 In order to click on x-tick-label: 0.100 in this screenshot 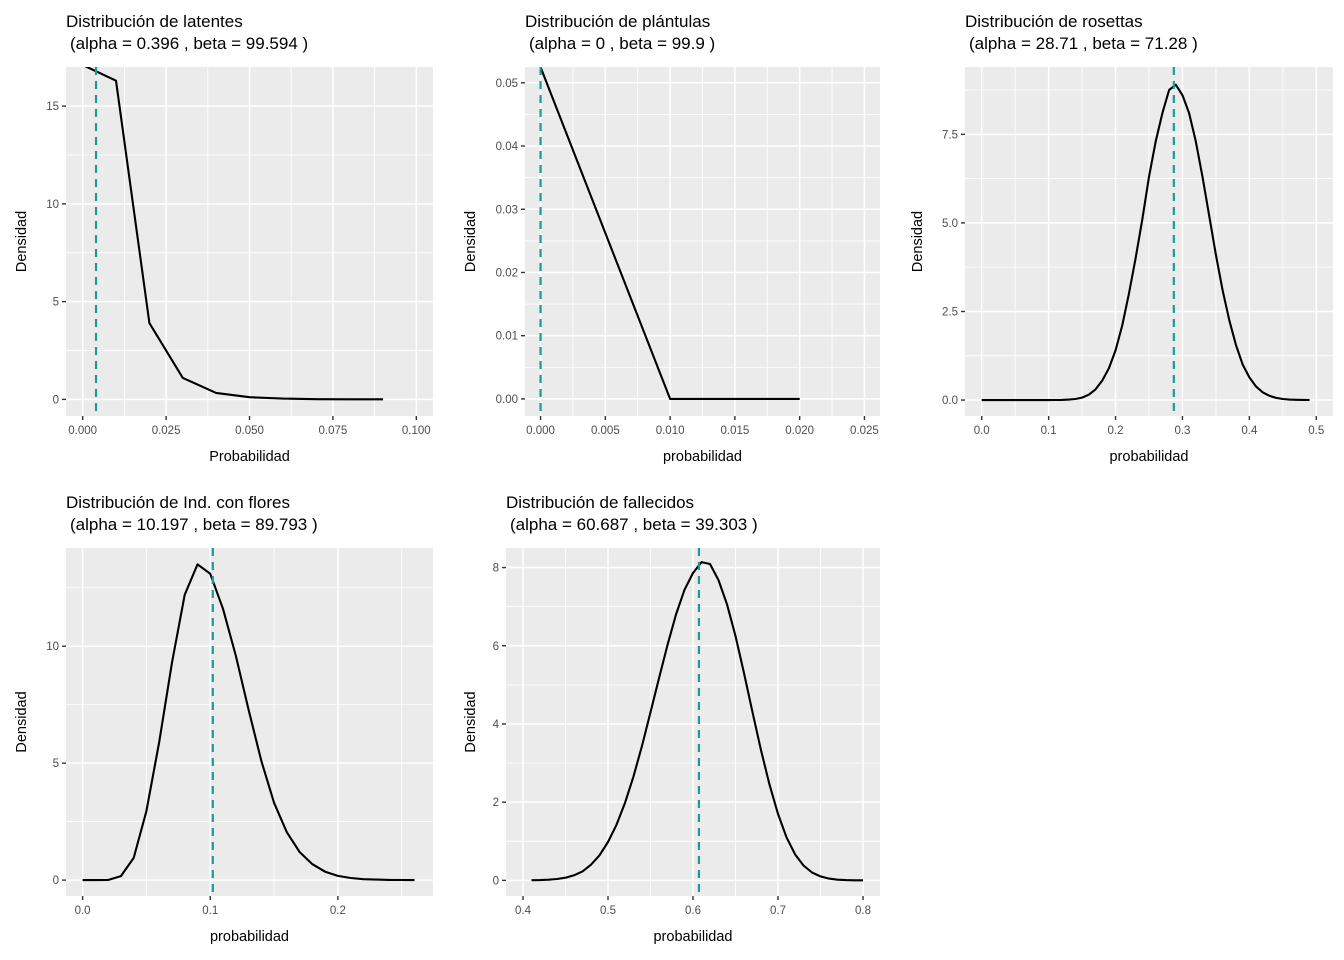, I will do `click(416, 431)`.